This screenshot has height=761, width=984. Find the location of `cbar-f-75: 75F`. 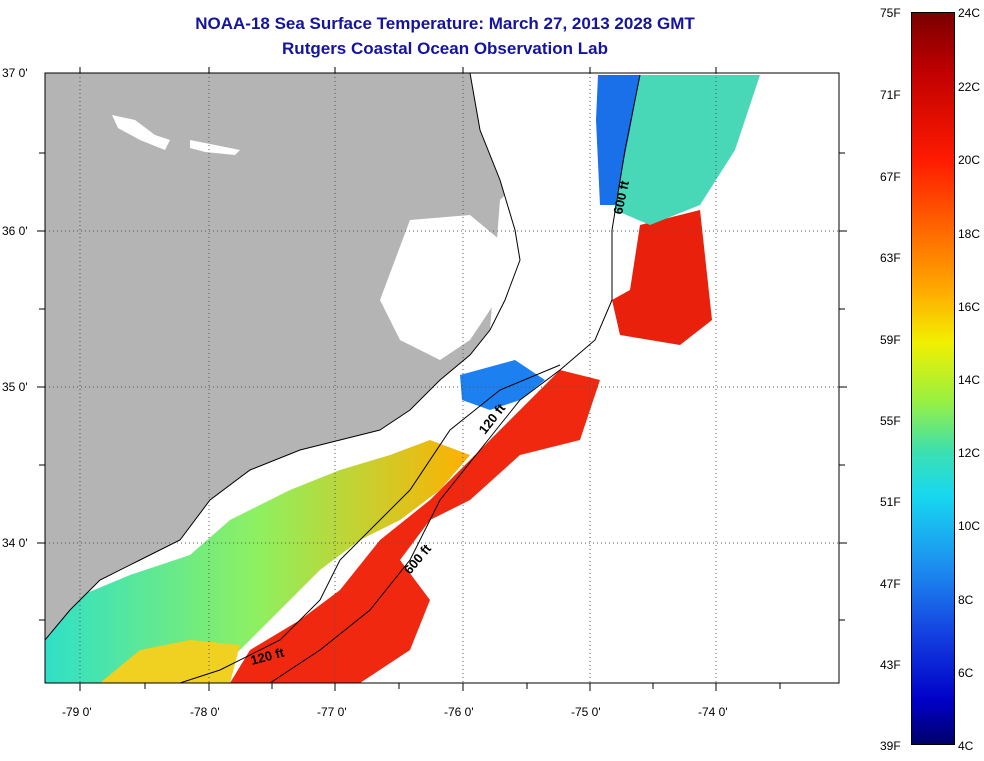

cbar-f-75: 75F is located at coordinates (890, 13).